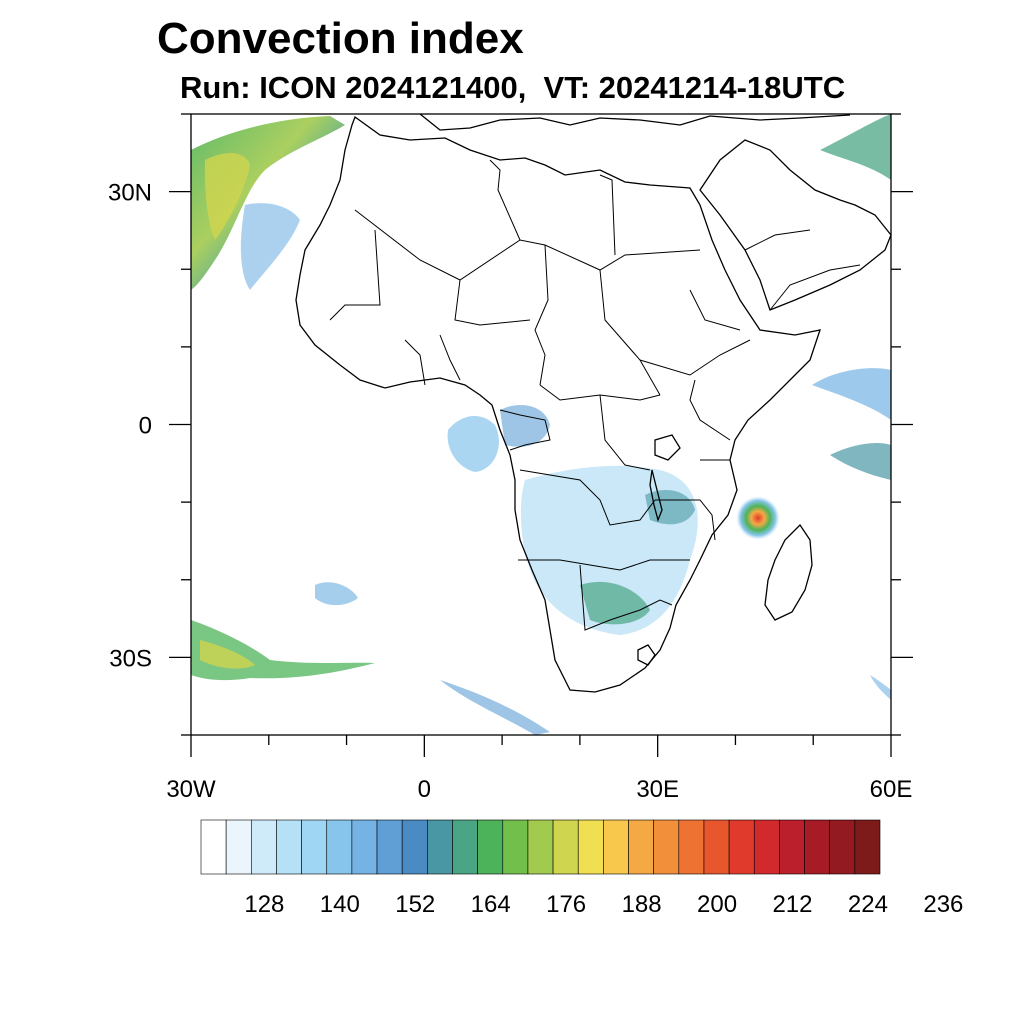 This screenshot has width=1024, height=1024. Describe the element at coordinates (566, 904) in the screenshot. I see `colorbar-tick-label: 176` at that location.